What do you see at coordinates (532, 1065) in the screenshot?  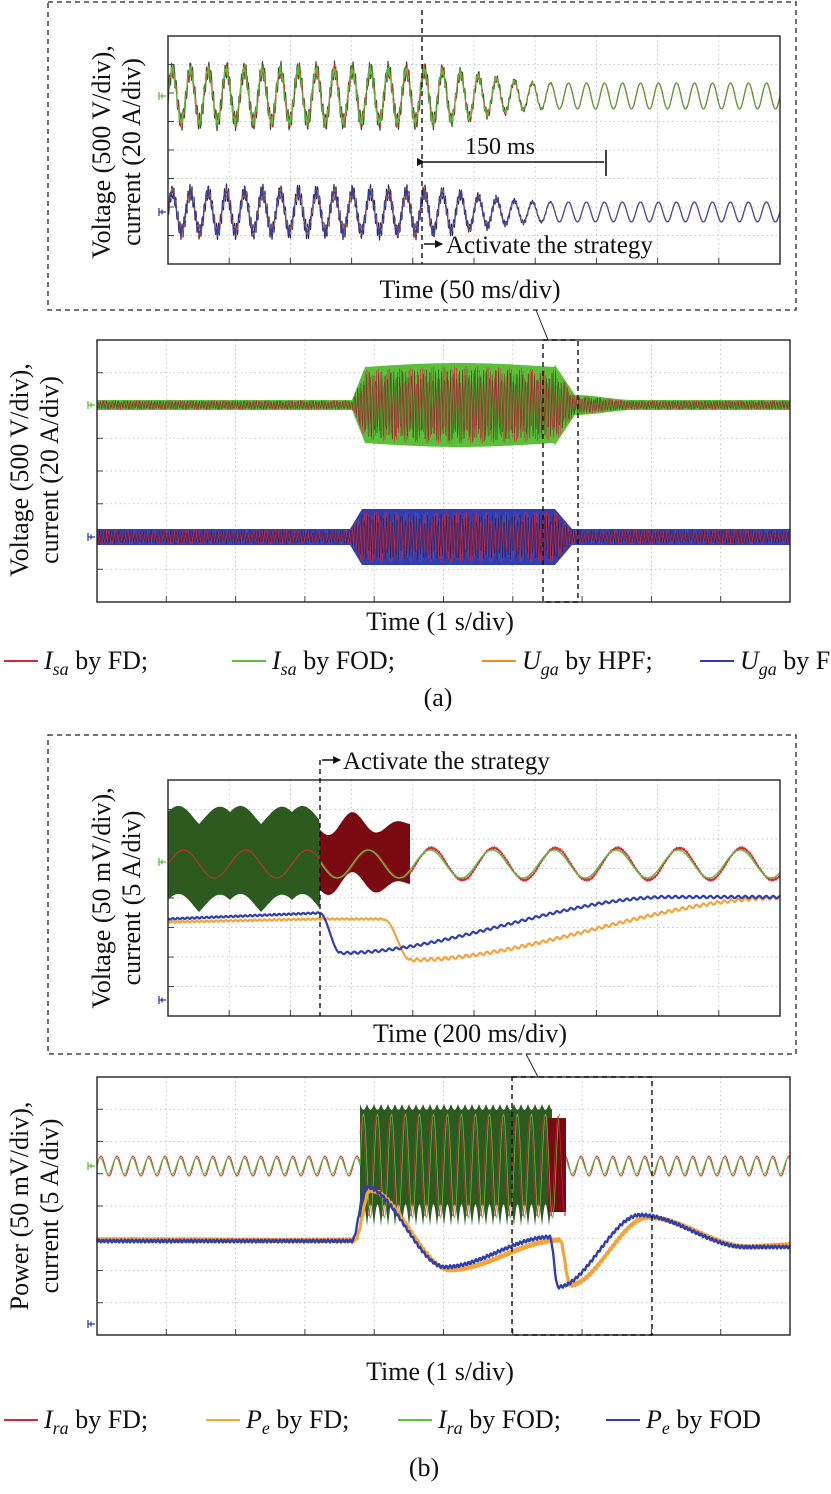 I see `b-zoom-connector` at bounding box center [532, 1065].